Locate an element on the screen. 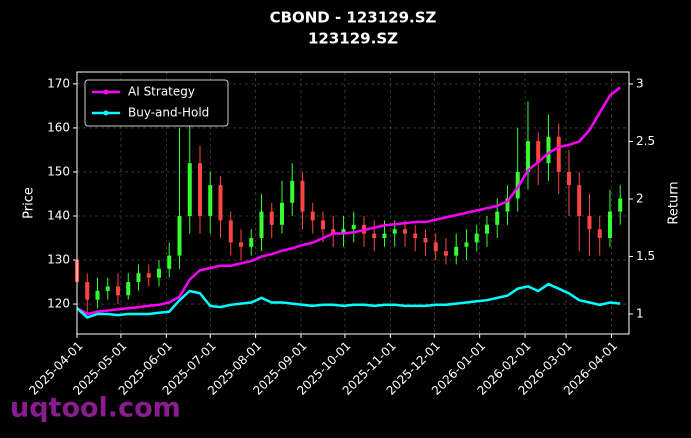 This screenshot has height=438, width=691. y2-tick-label: 1 is located at coordinates (640, 313).